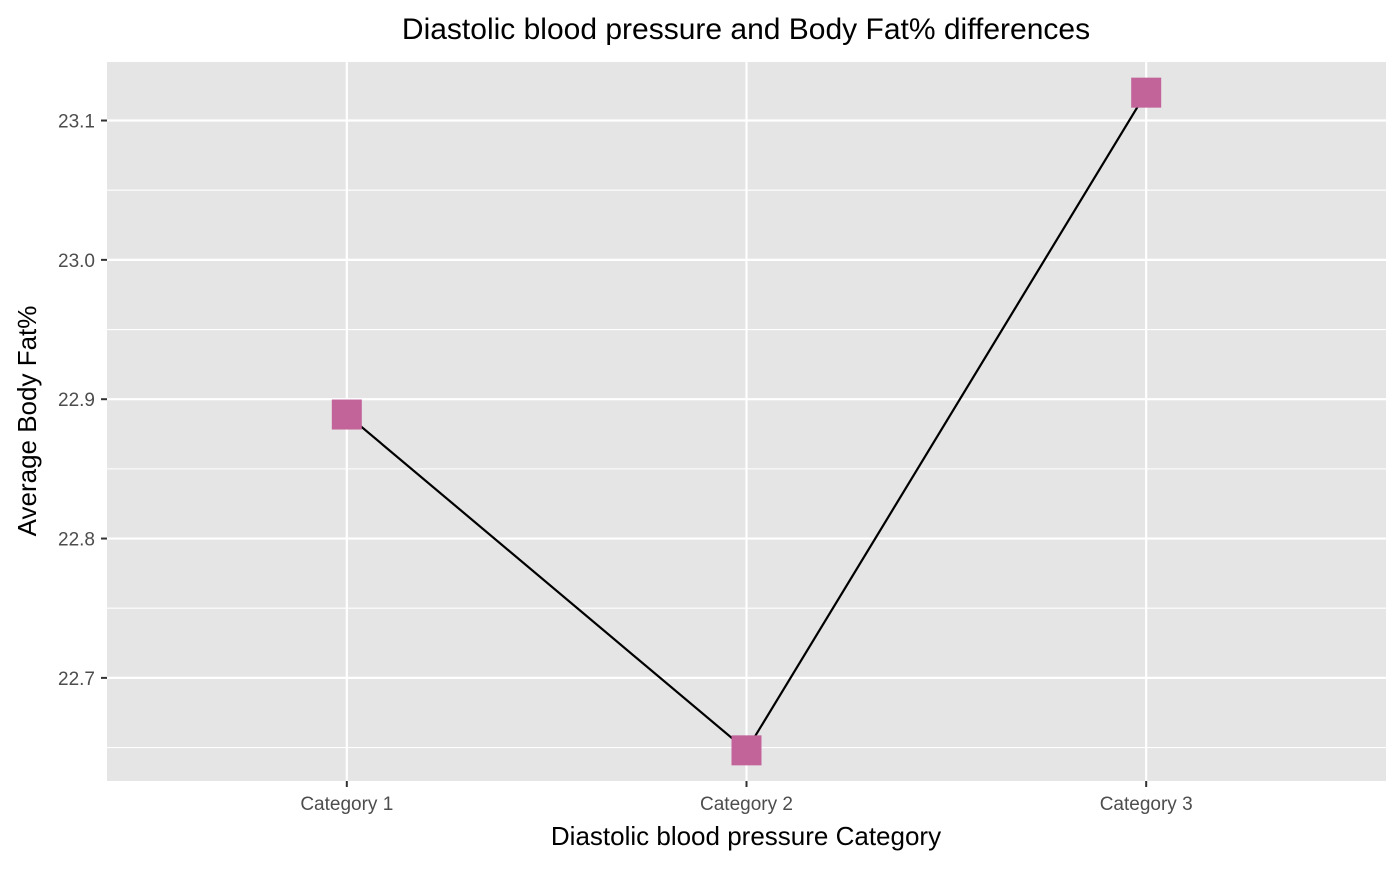  Describe the element at coordinates (27, 421) in the screenshot. I see `y-axis-title: Average Body Fat%` at that location.